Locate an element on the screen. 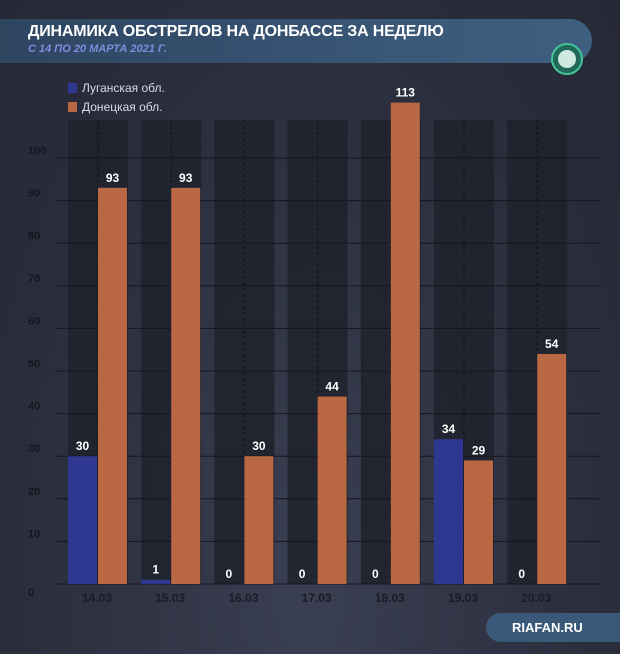 The image size is (620, 654). legend: Луганская обл. Донецкая обл. is located at coordinates (116, 97).